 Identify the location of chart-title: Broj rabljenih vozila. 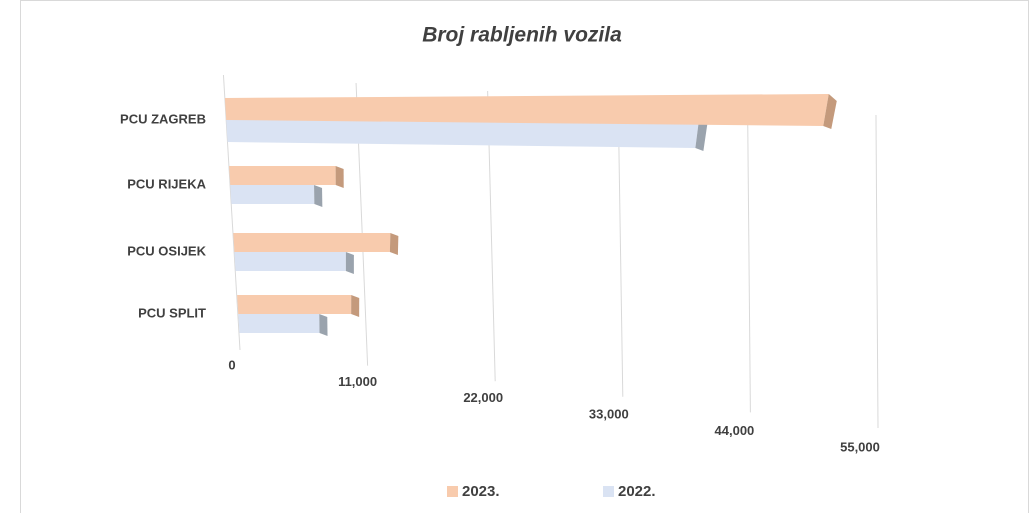
(522, 35).